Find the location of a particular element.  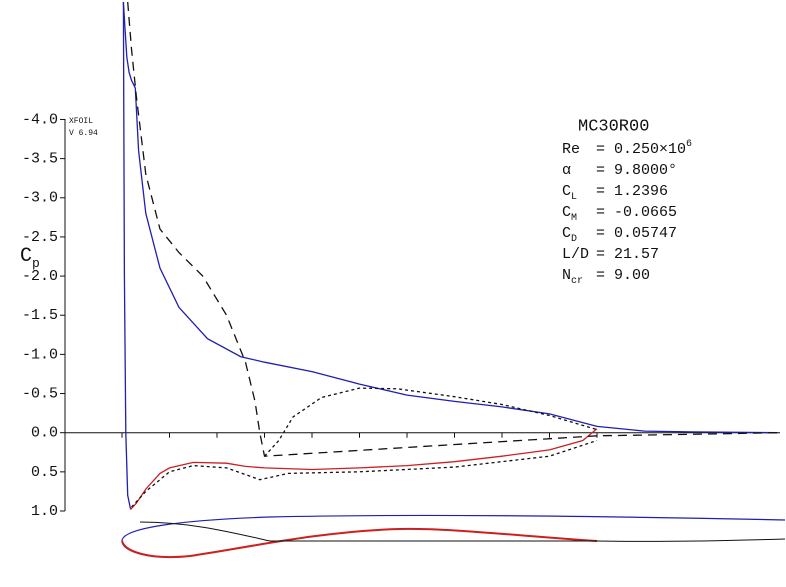

y-axis-label: Cp is located at coordinates (30, 258).